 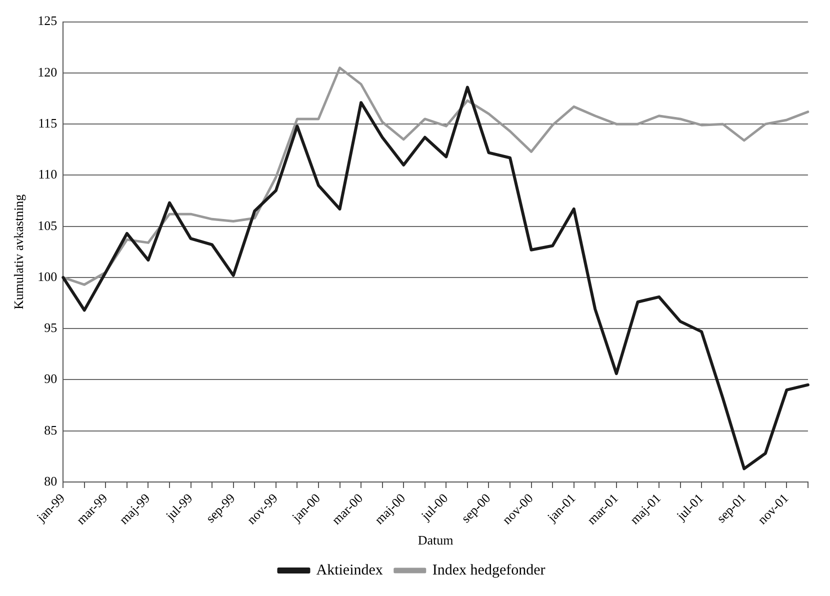 I want to click on y-tick-label: 125, so click(x=48, y=20).